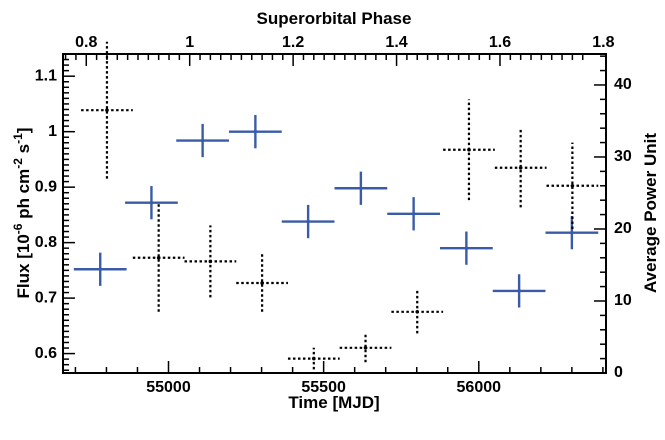 This screenshot has height=440, width=665. What do you see at coordinates (23, 151) in the screenshot?
I see `y-title-part: s` at bounding box center [23, 151].